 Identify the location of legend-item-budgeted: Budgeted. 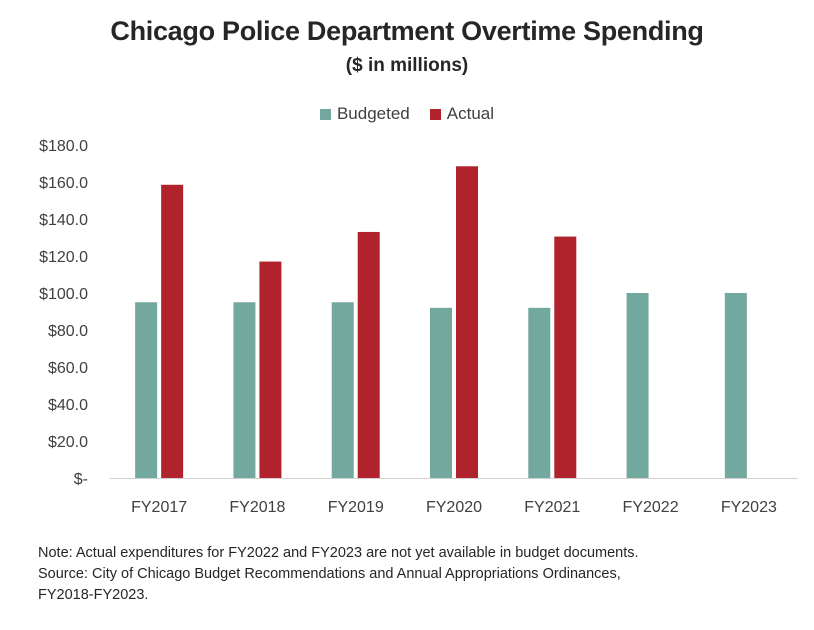
(364, 114).